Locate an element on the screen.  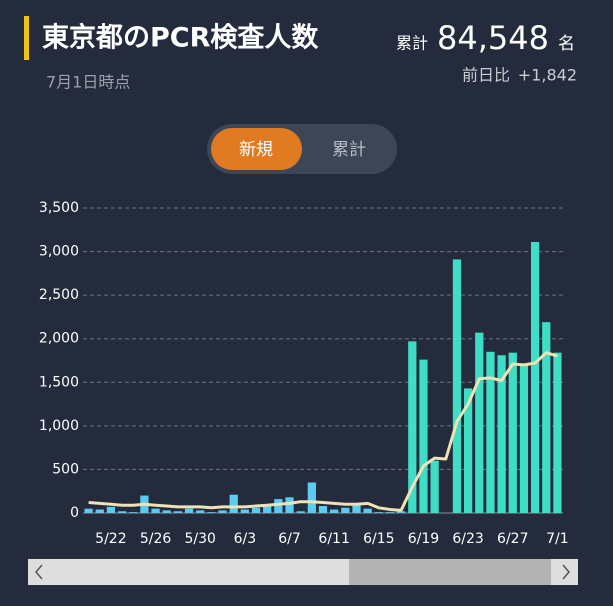
scroll-right is located at coordinates (566, 572).